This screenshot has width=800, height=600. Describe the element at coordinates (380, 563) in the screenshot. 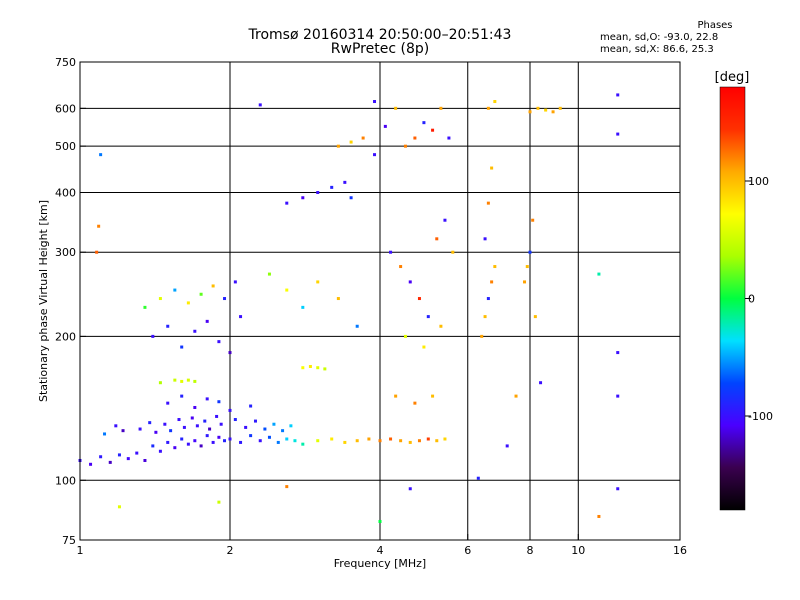

I see `x-axis-label: Frequency [MHz]` at that location.